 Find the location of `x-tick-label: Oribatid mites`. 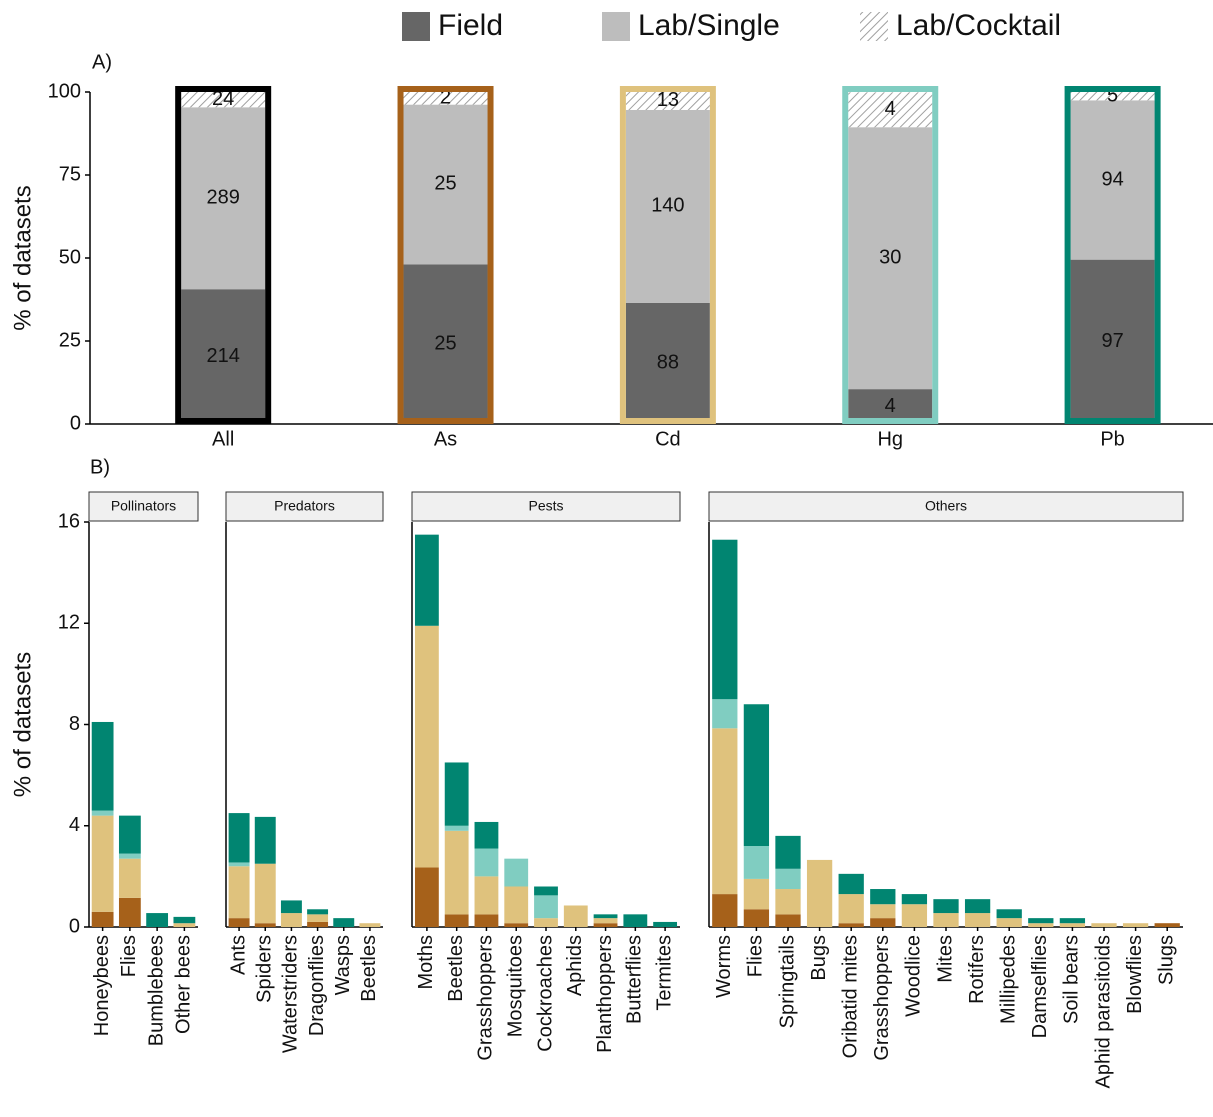

x-tick-label: Oribatid mites is located at coordinates (850, 996).